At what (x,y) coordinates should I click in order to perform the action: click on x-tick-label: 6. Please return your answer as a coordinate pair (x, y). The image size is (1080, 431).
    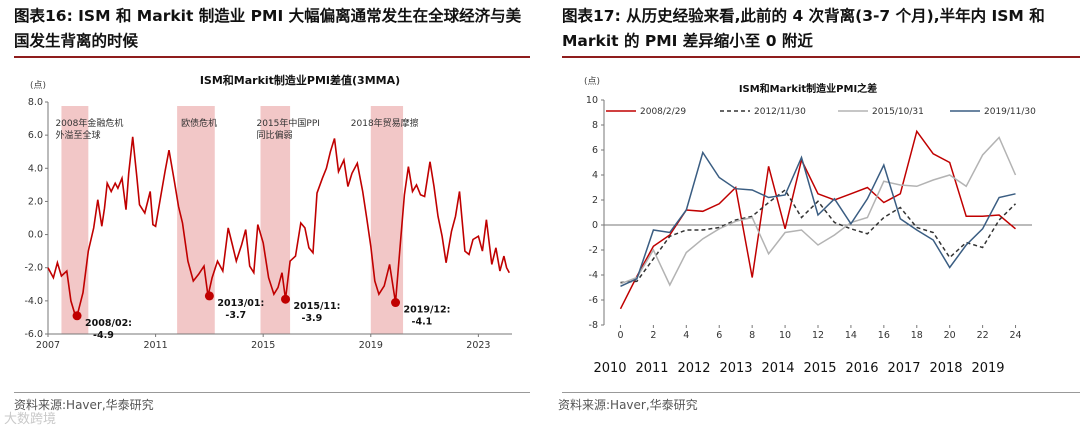
    Looking at the image, I should click on (719, 335).